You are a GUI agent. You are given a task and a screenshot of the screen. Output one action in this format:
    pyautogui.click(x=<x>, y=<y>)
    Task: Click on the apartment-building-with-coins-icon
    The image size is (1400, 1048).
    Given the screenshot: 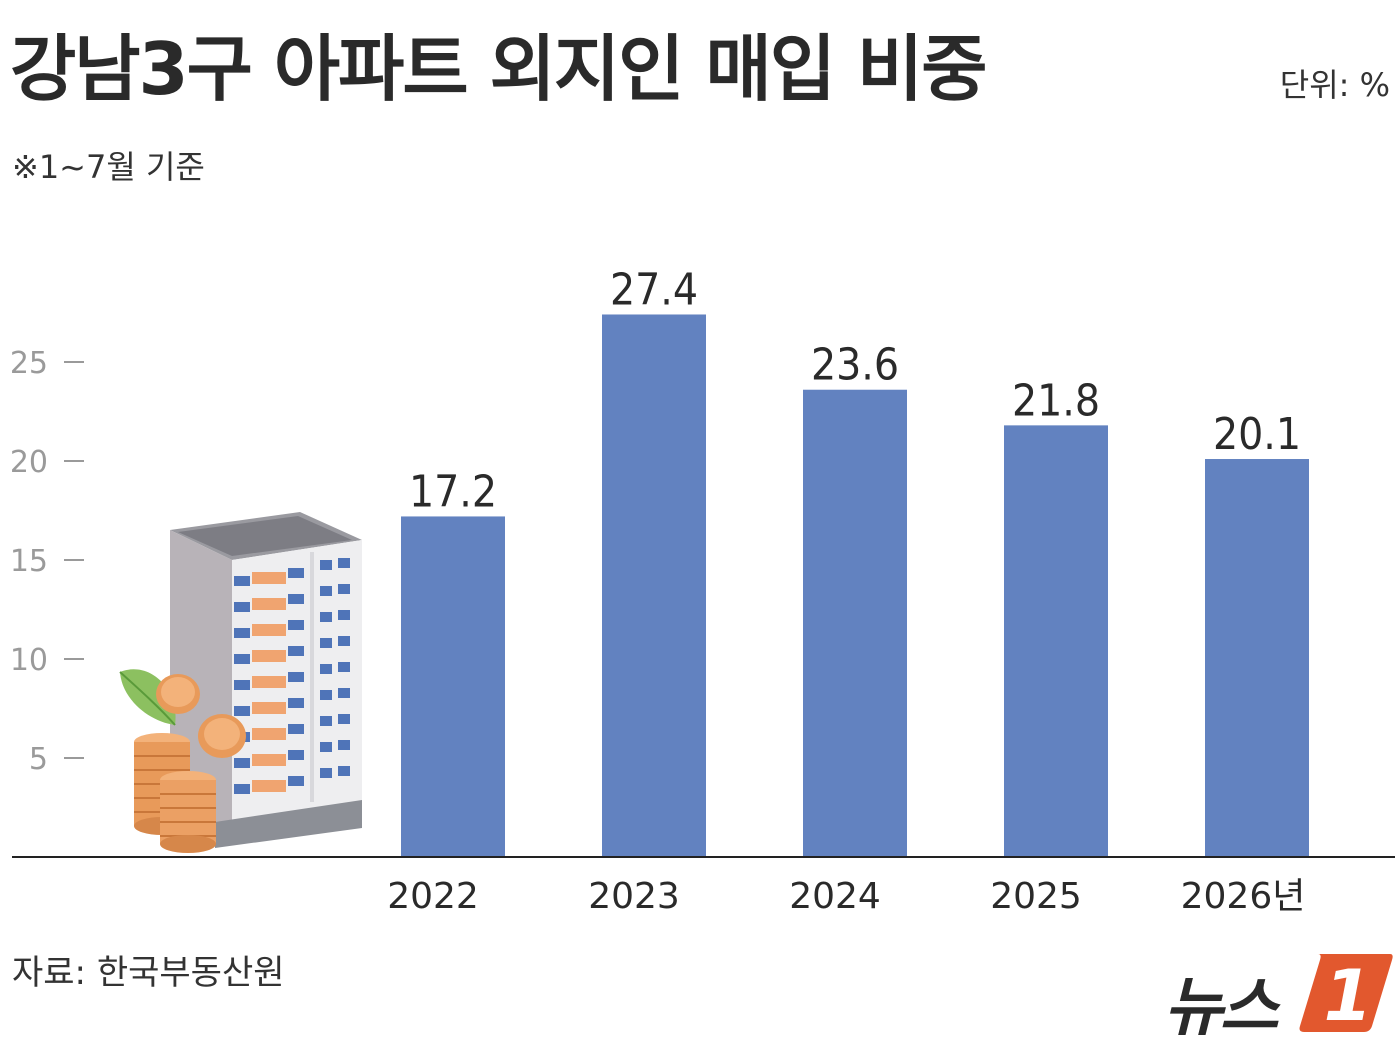 What is the action you would take?
    pyautogui.click(x=240, y=682)
    